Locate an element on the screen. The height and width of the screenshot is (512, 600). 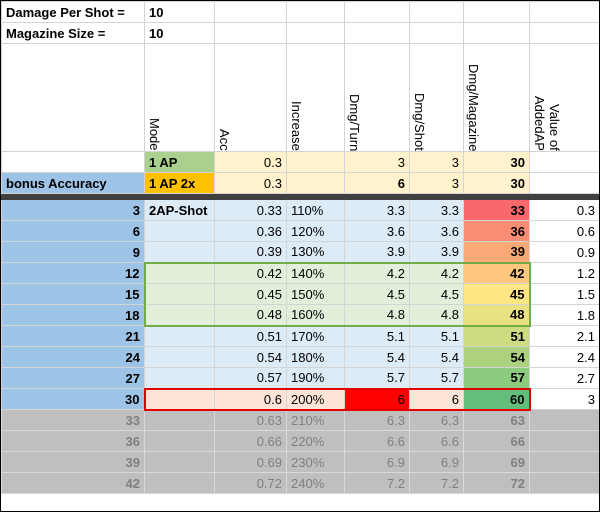
cell: 3.9 is located at coordinates (436, 252).